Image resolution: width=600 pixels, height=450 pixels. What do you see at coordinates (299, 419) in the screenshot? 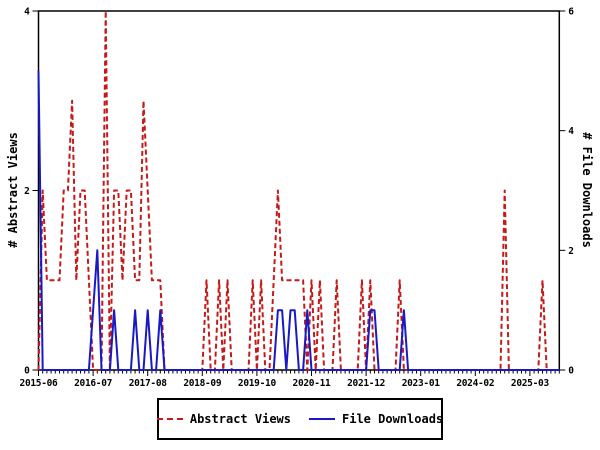
I see `legend: Abstract Views File Downloads` at bounding box center [299, 419].